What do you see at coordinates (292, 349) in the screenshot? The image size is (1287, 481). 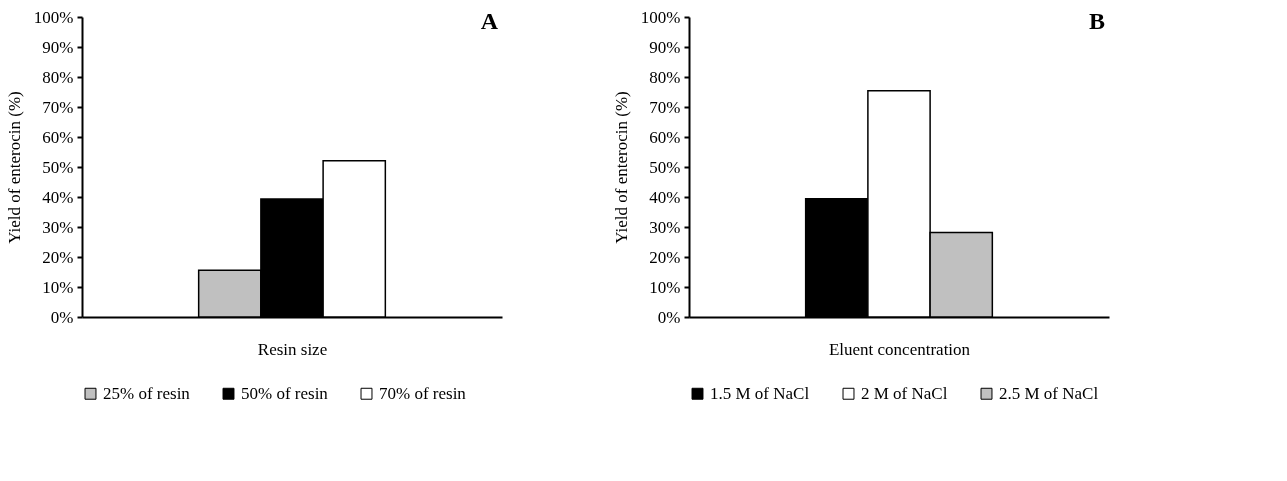 I see `x-axis-title: Resin size` at bounding box center [292, 349].